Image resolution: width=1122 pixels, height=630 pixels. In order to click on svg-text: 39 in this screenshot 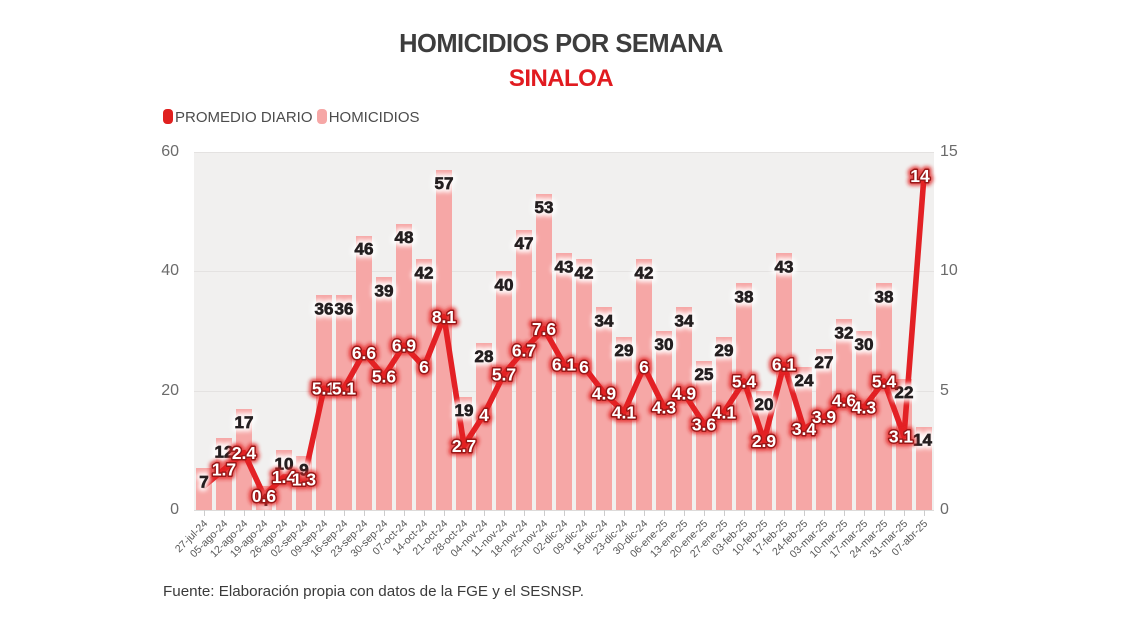, I will do `click(384, 291)`.